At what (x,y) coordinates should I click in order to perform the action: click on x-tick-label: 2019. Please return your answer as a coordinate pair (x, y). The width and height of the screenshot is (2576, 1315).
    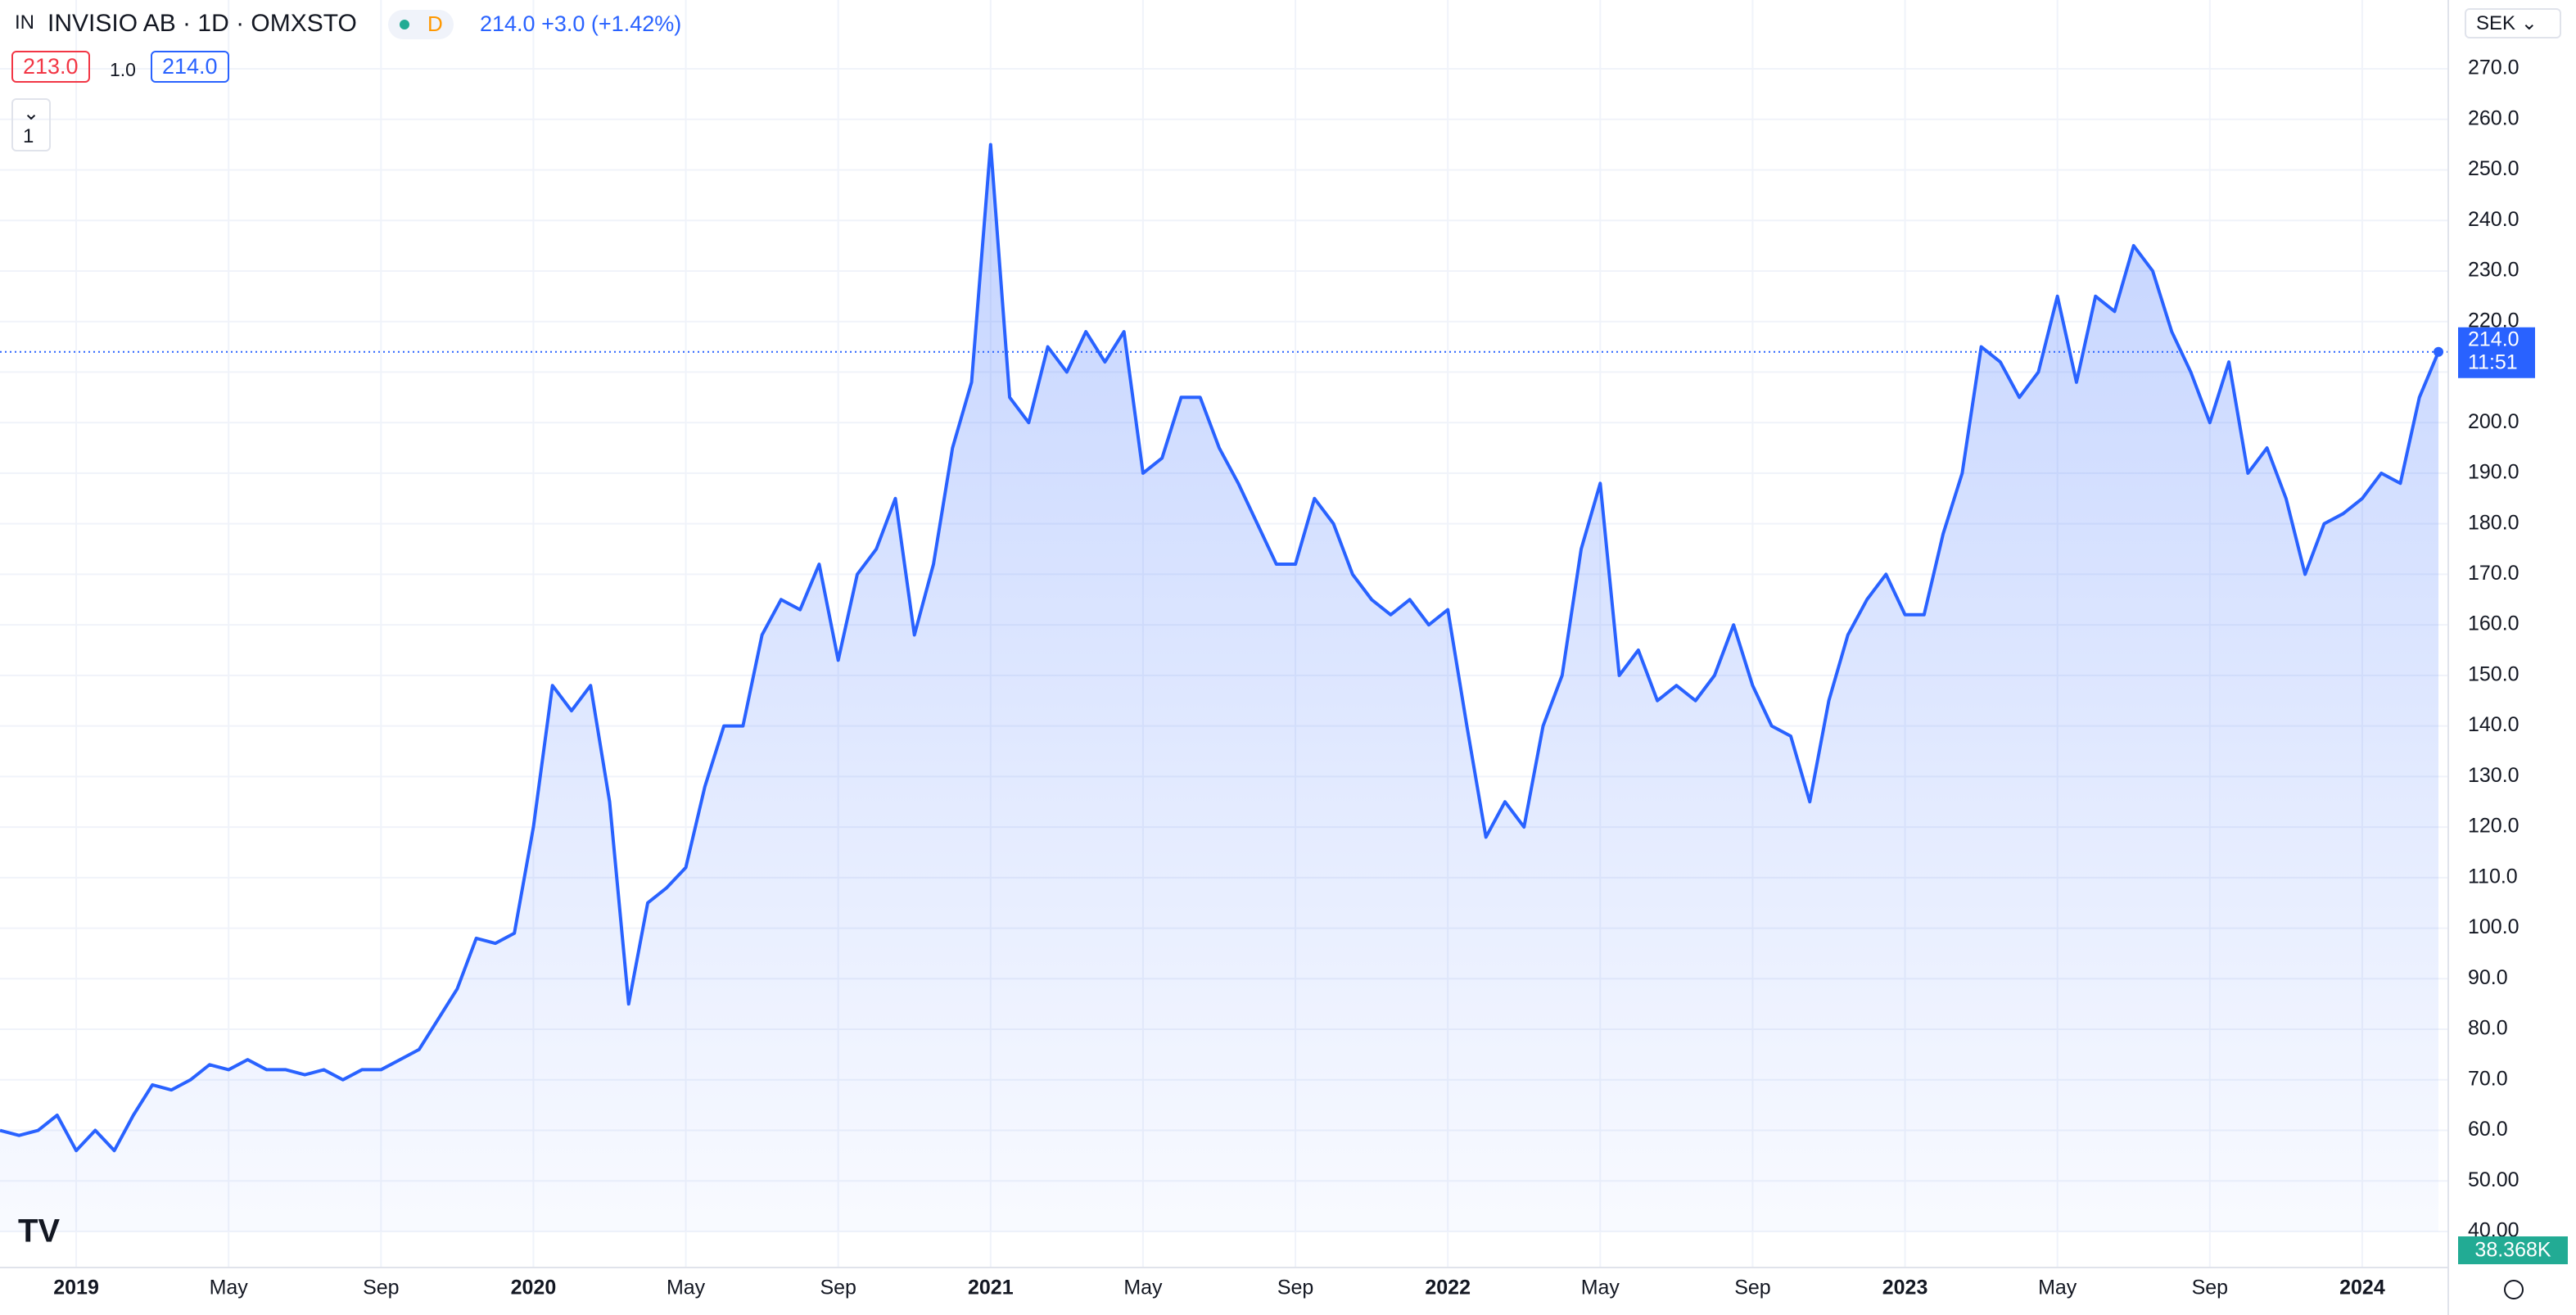
    Looking at the image, I should click on (76, 1288).